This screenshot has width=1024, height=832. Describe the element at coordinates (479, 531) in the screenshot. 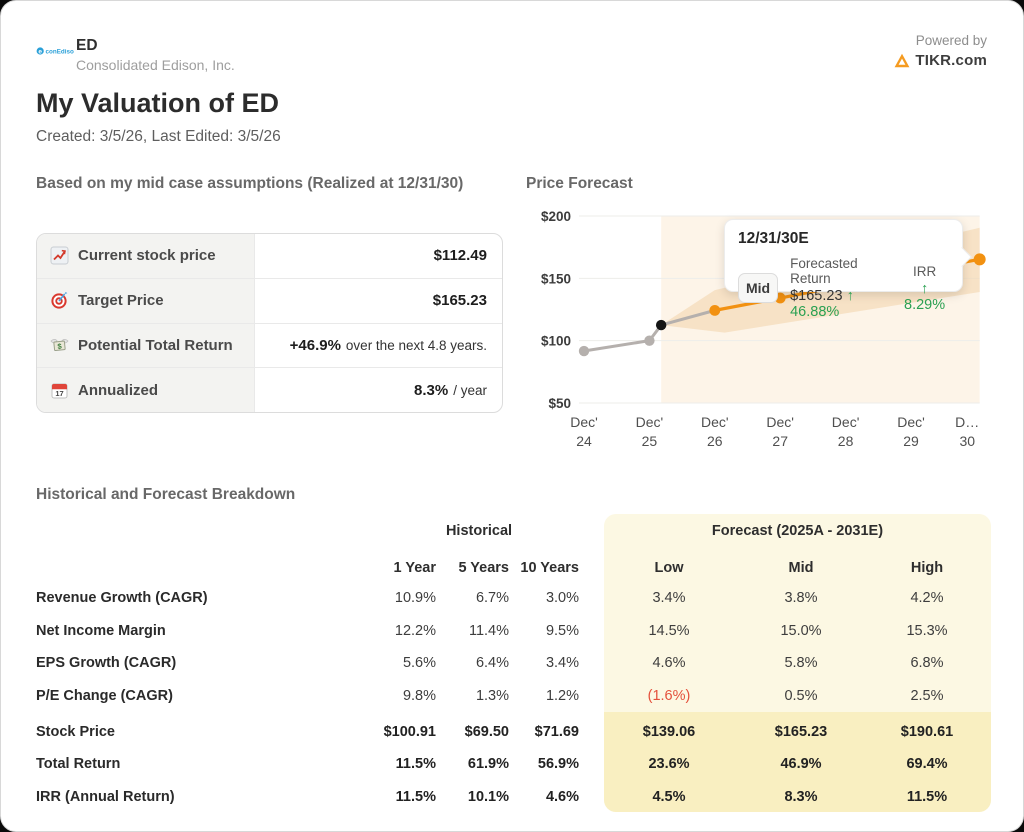

I see `historical-group-header: Historical` at that location.